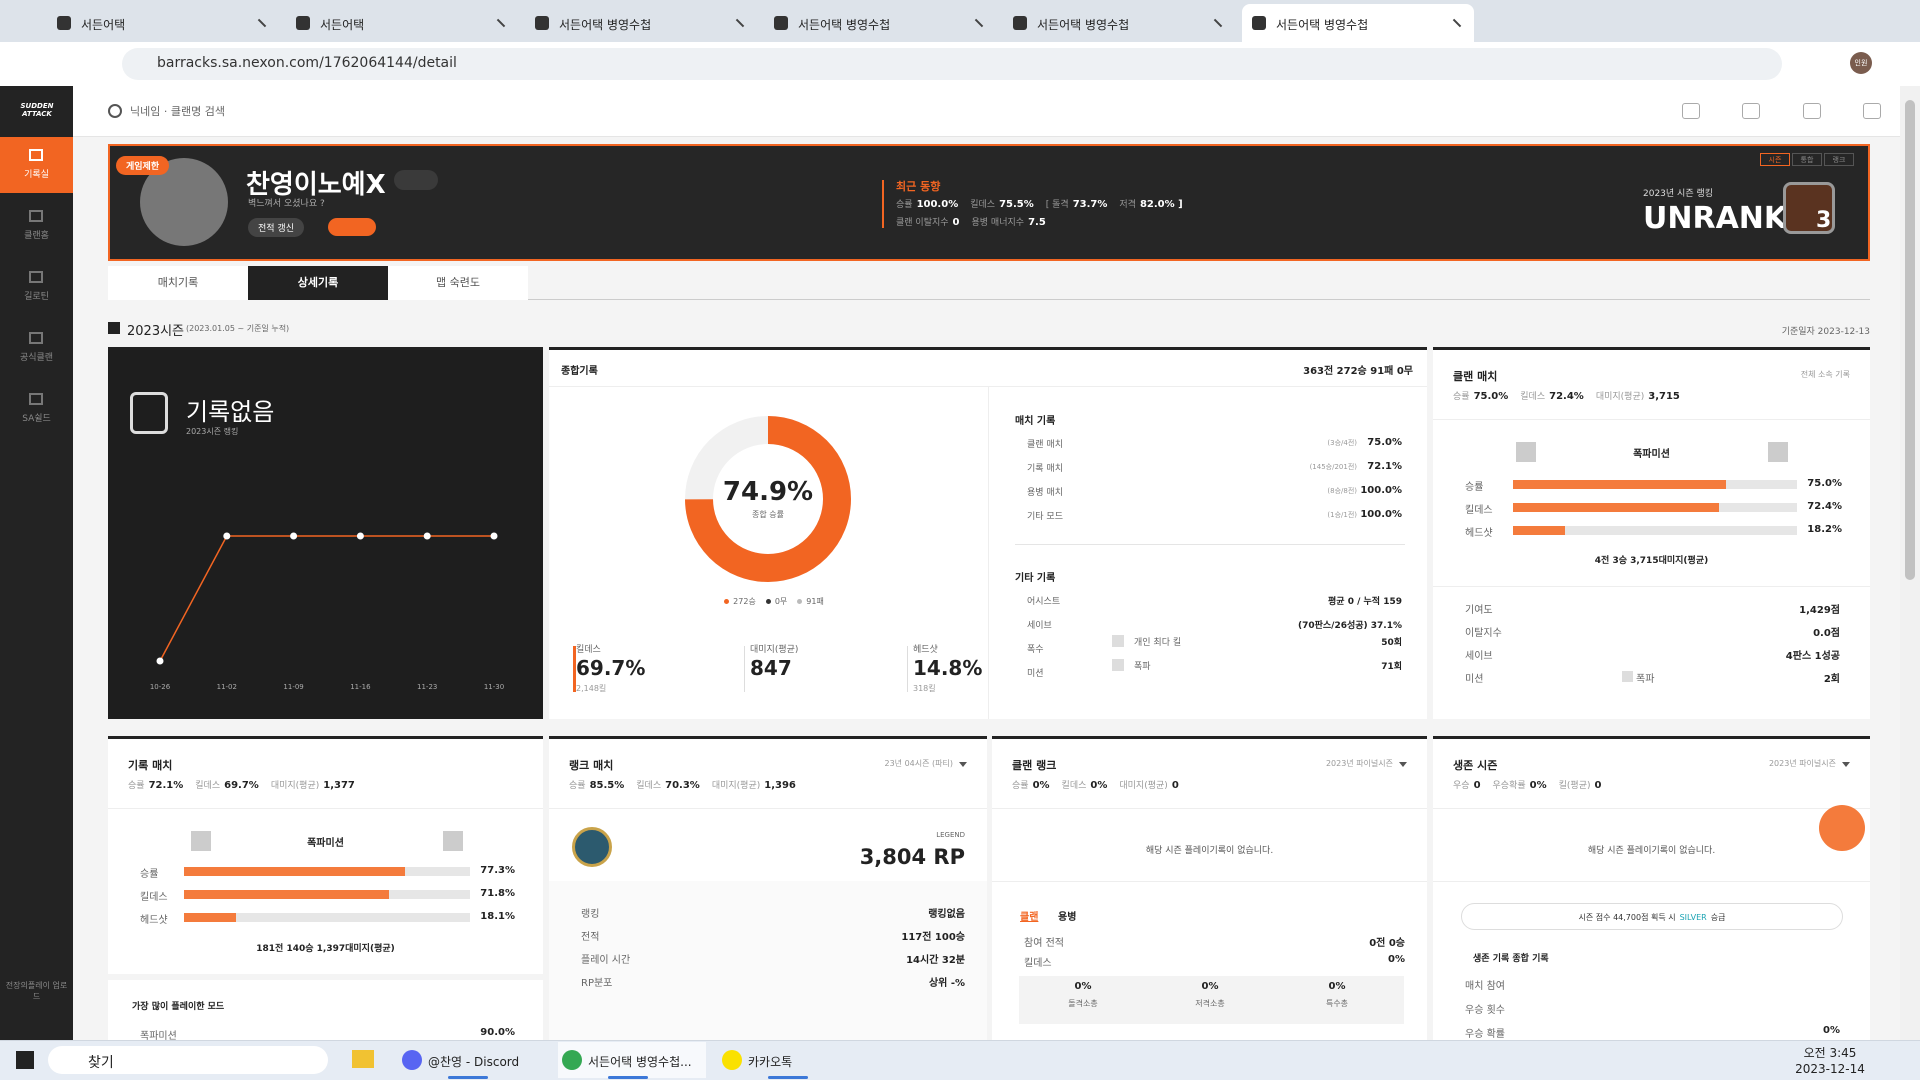 Image resolution: width=1920 pixels, height=1080 pixels. I want to click on stat-value: 1,396, so click(780, 785).